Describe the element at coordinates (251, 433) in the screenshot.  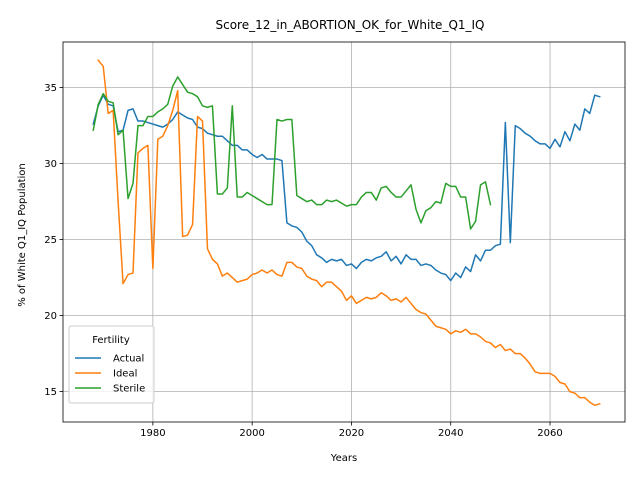
I see `x-tick-label: 2000` at that location.